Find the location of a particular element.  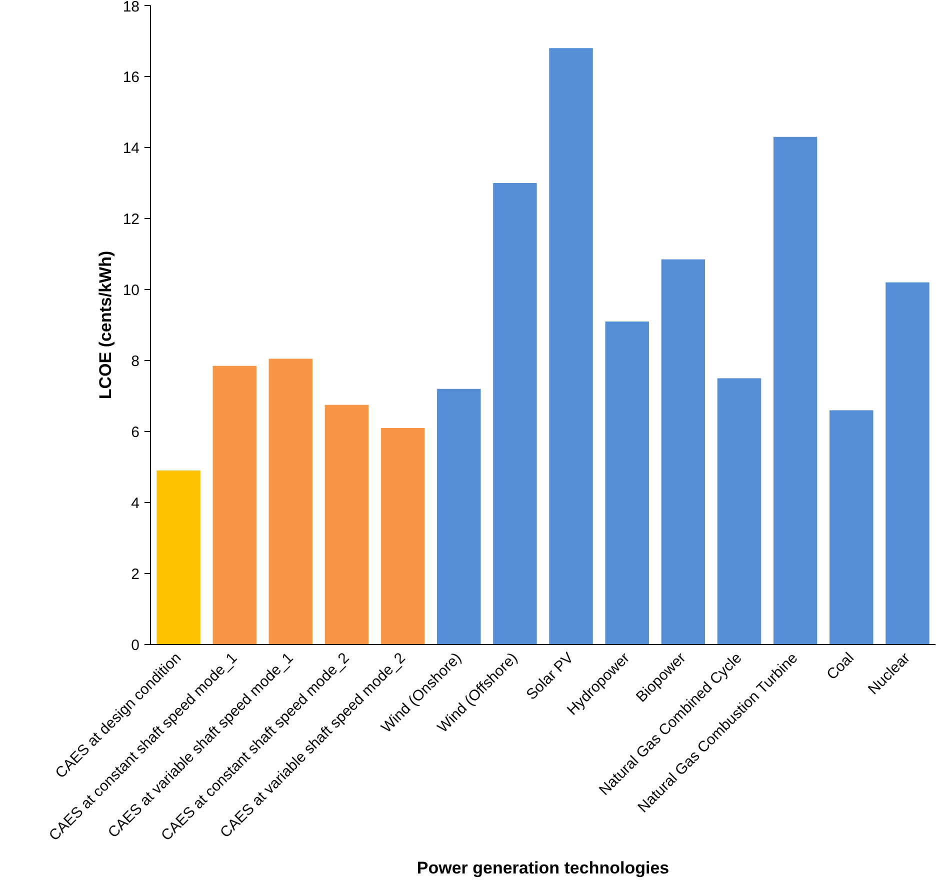

y-tick-label: 10 is located at coordinates (131, 290).